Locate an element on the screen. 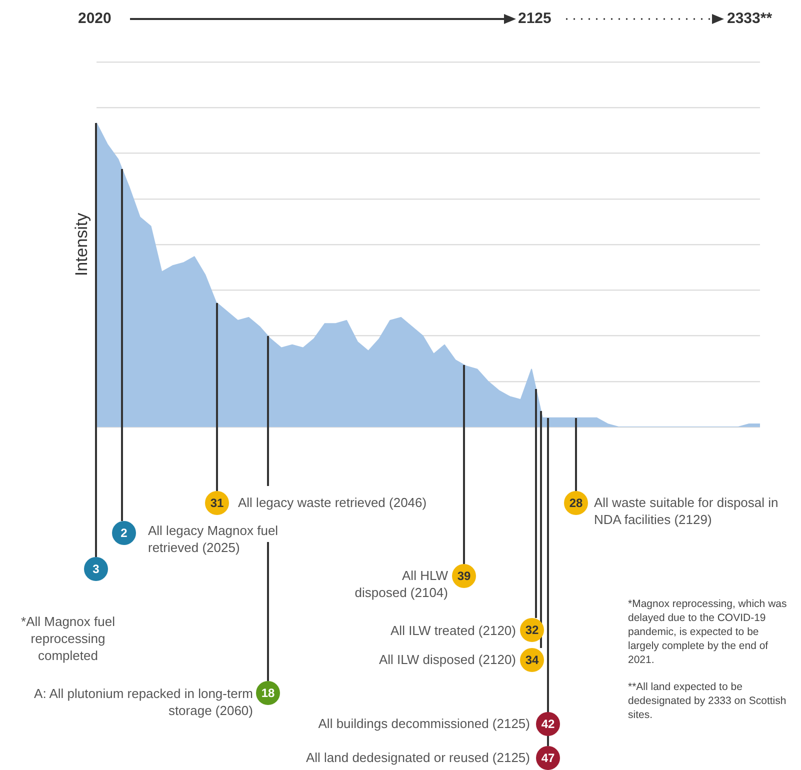  text: 2125 is located at coordinates (535, 18).